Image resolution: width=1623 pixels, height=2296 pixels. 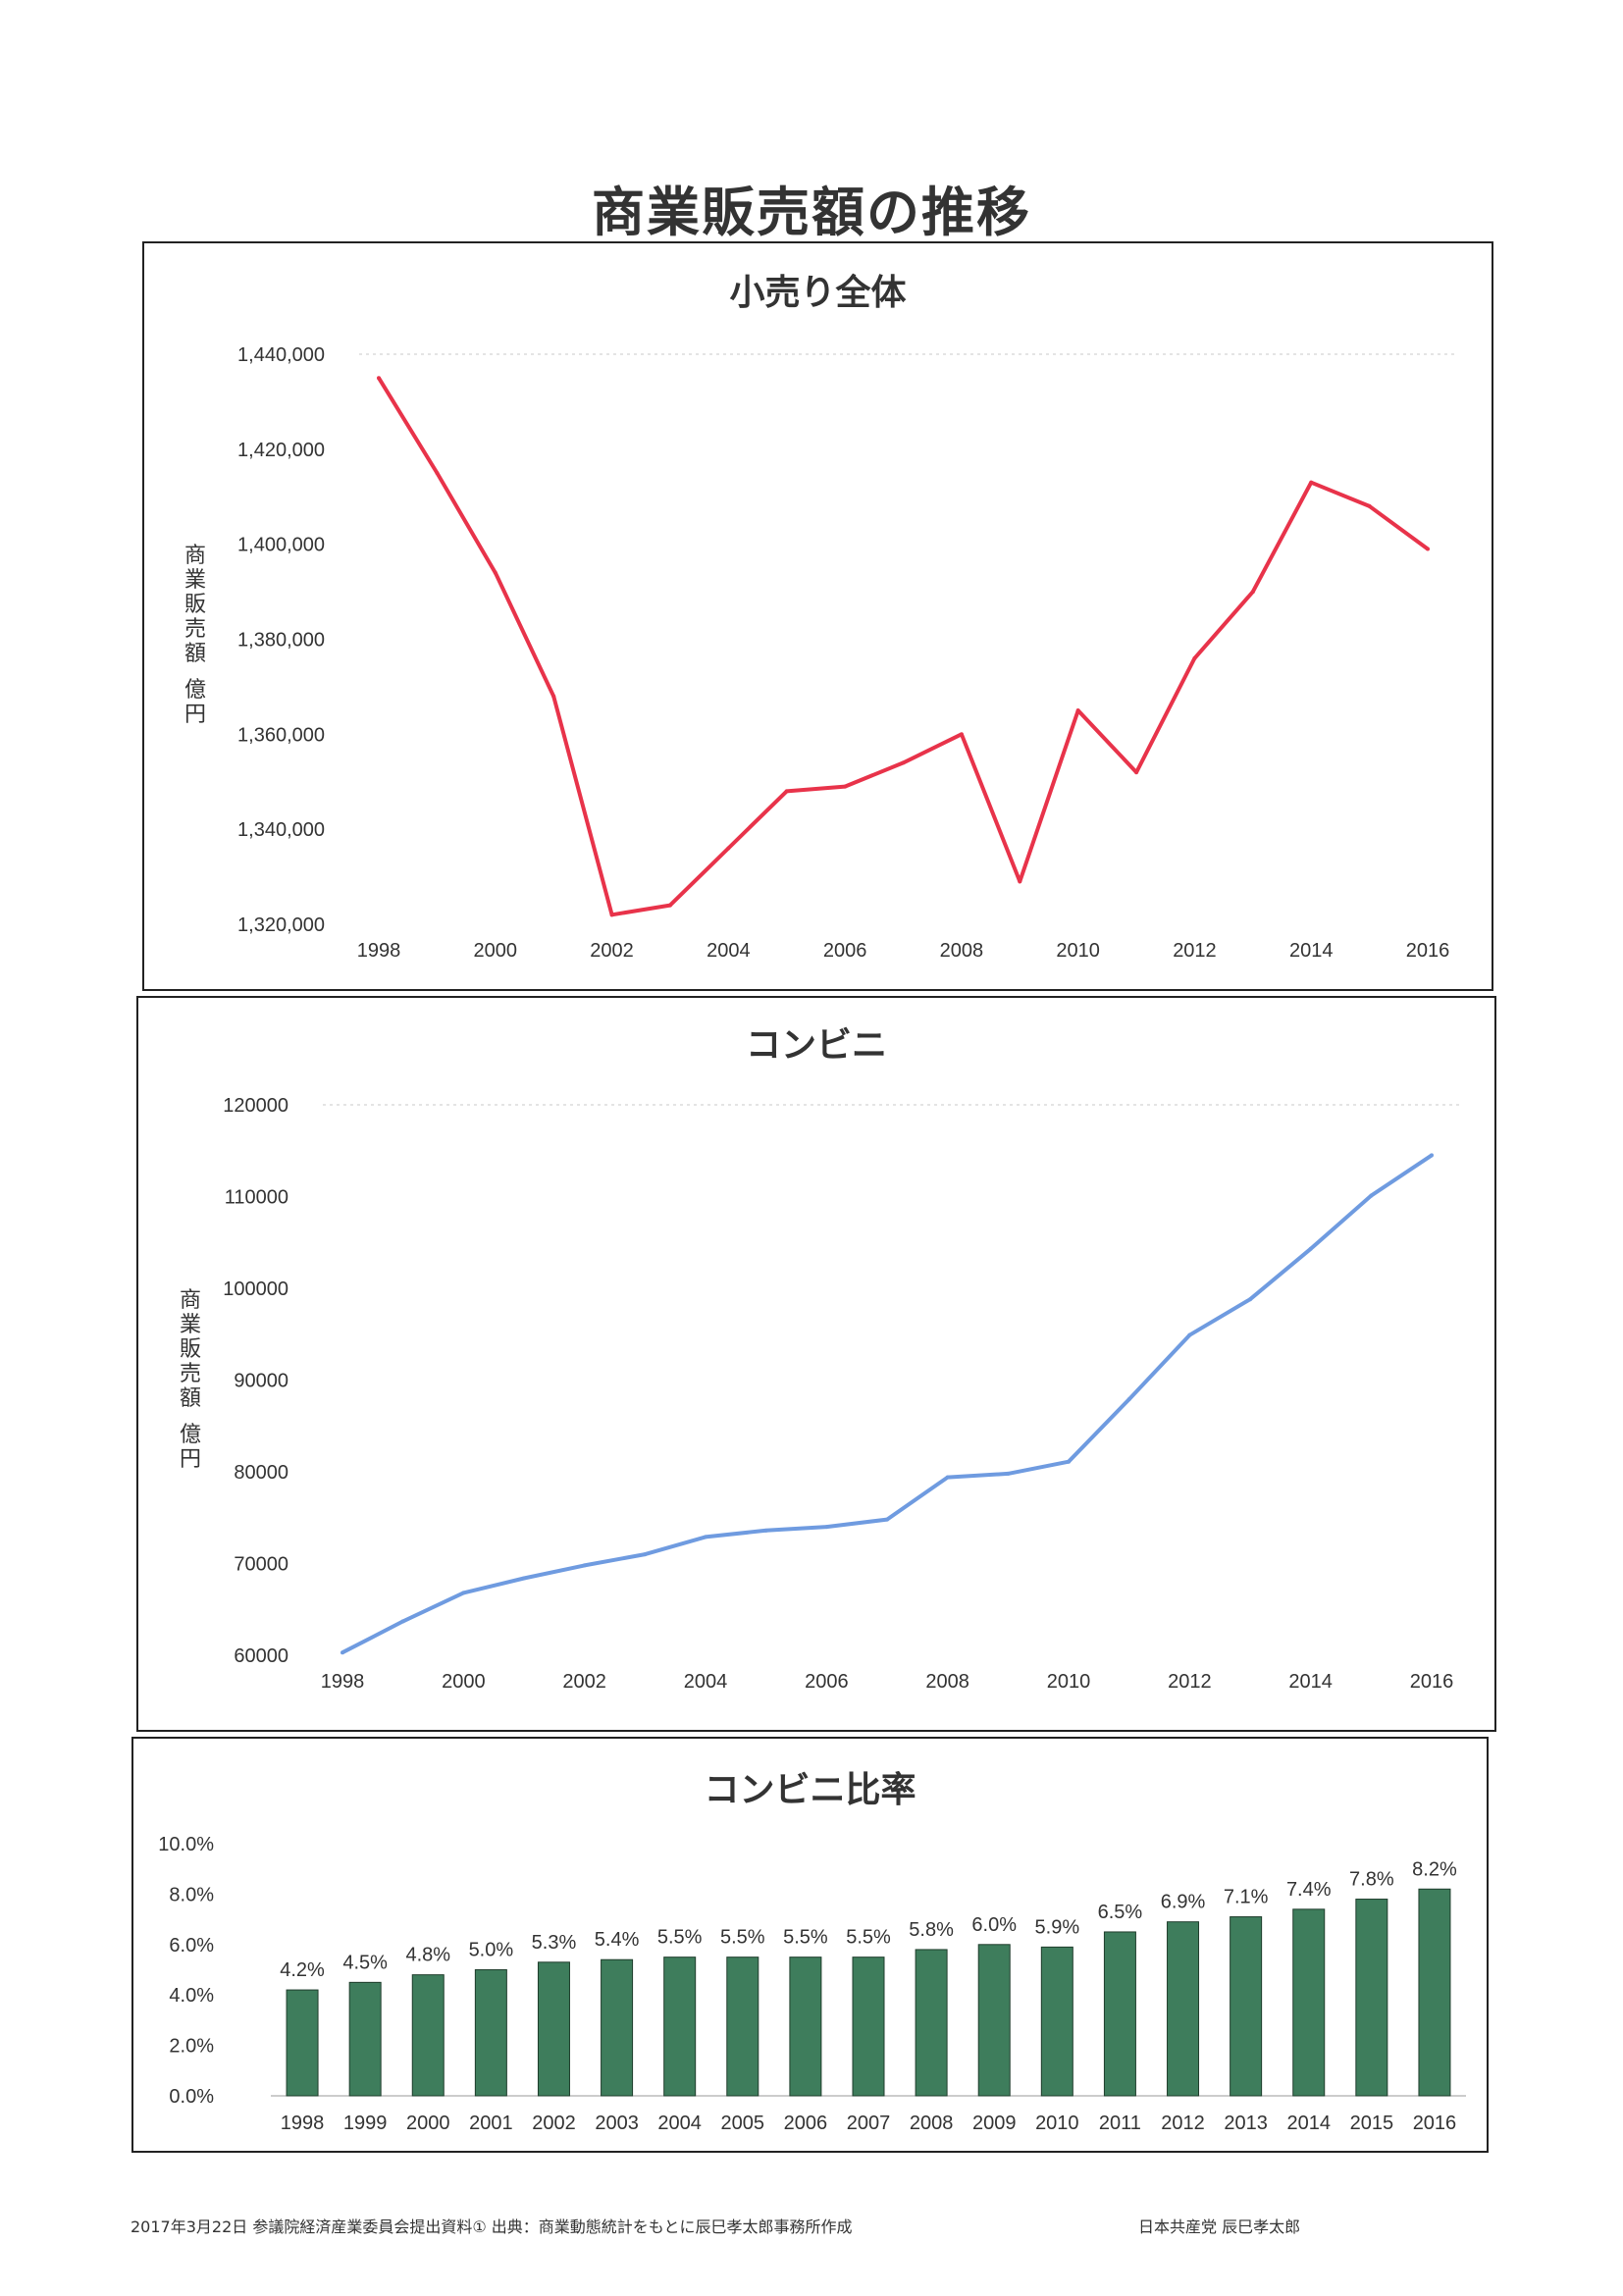 I want to click on x-tick-label: 2008, so click(x=932, y=2123).